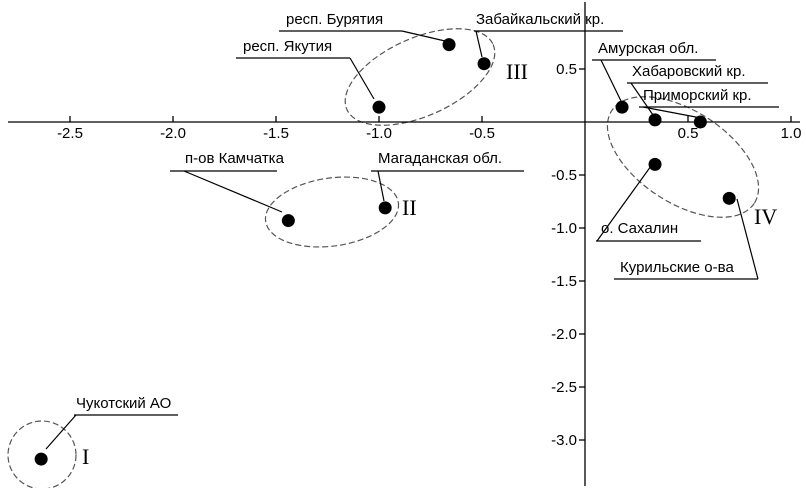 The height and width of the screenshot is (488, 806). I want to click on y-tick-label: -0.5, so click(564, 175).